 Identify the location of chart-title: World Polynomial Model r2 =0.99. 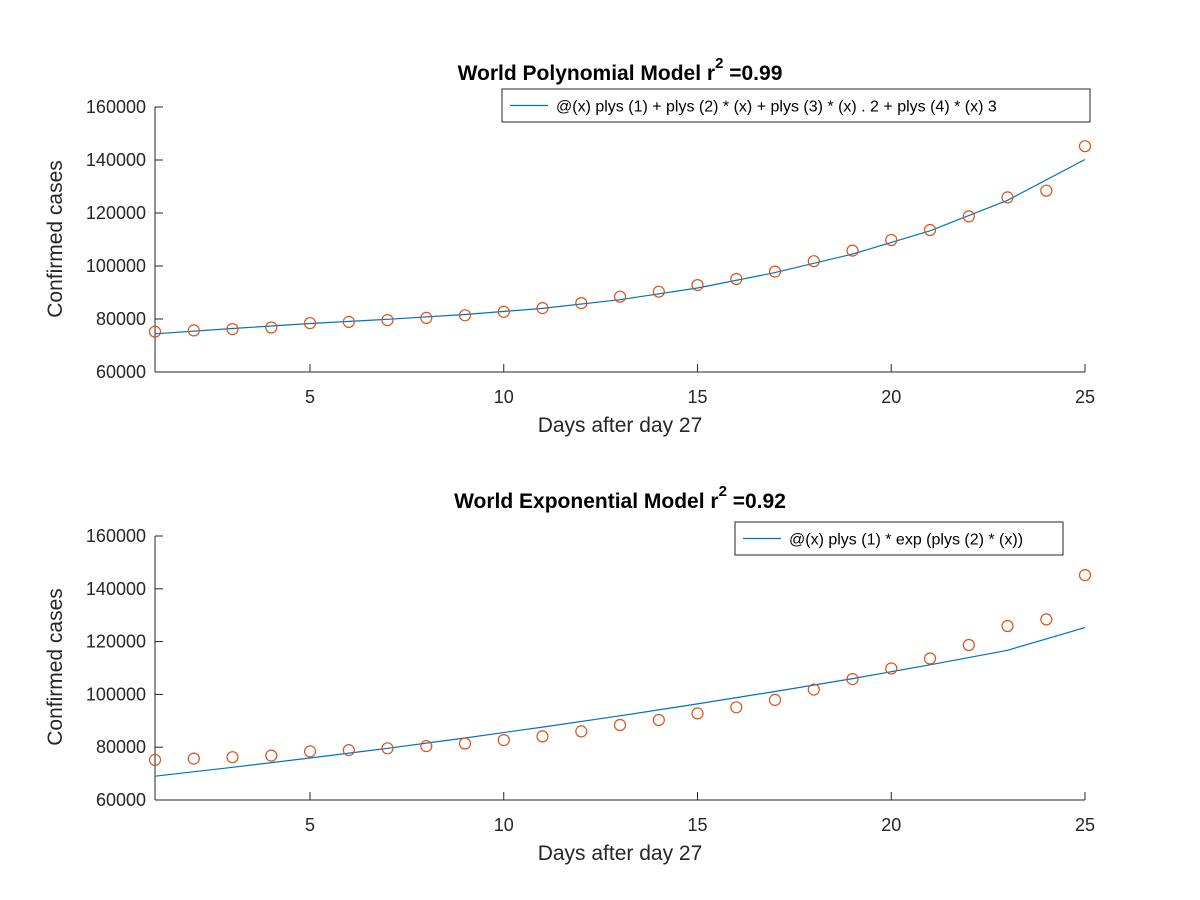
(620, 70).